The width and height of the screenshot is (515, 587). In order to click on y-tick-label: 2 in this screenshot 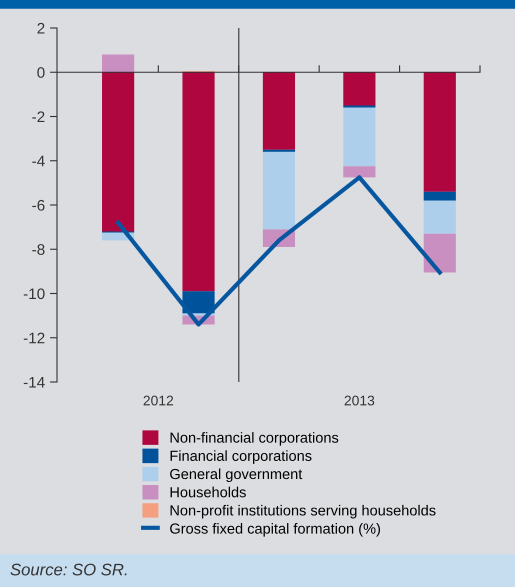, I will do `click(40, 28)`.